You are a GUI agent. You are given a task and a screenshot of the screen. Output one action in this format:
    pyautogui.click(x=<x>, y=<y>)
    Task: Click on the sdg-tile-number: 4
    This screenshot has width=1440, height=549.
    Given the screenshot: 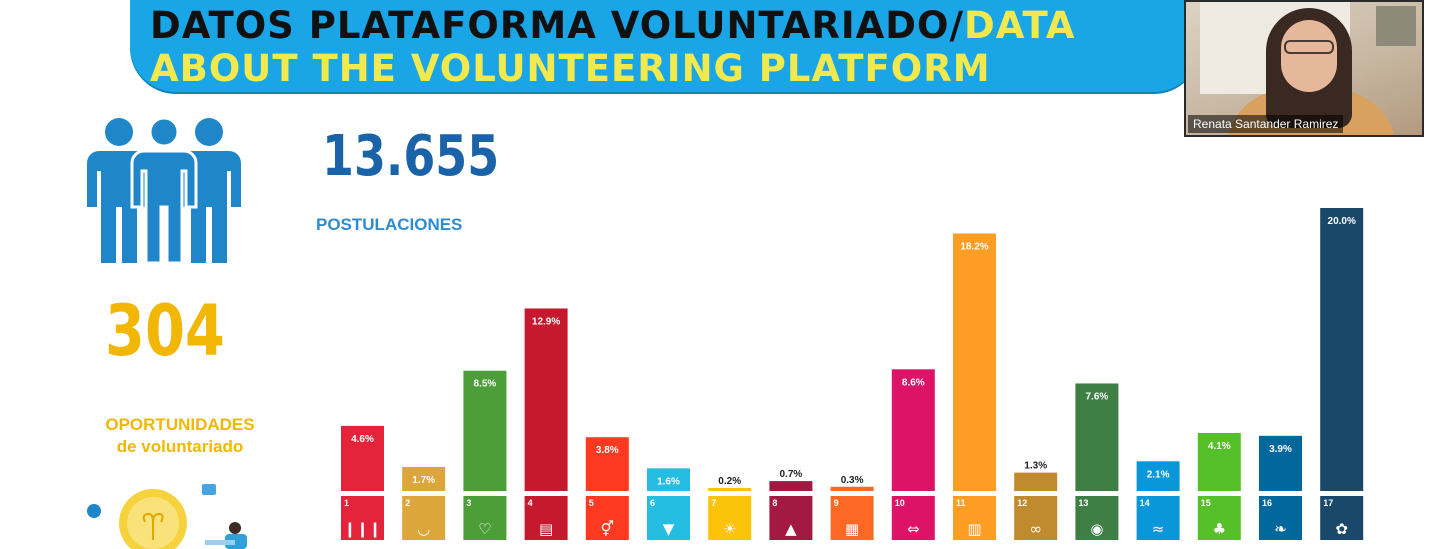 What is the action you would take?
    pyautogui.click(x=530, y=503)
    